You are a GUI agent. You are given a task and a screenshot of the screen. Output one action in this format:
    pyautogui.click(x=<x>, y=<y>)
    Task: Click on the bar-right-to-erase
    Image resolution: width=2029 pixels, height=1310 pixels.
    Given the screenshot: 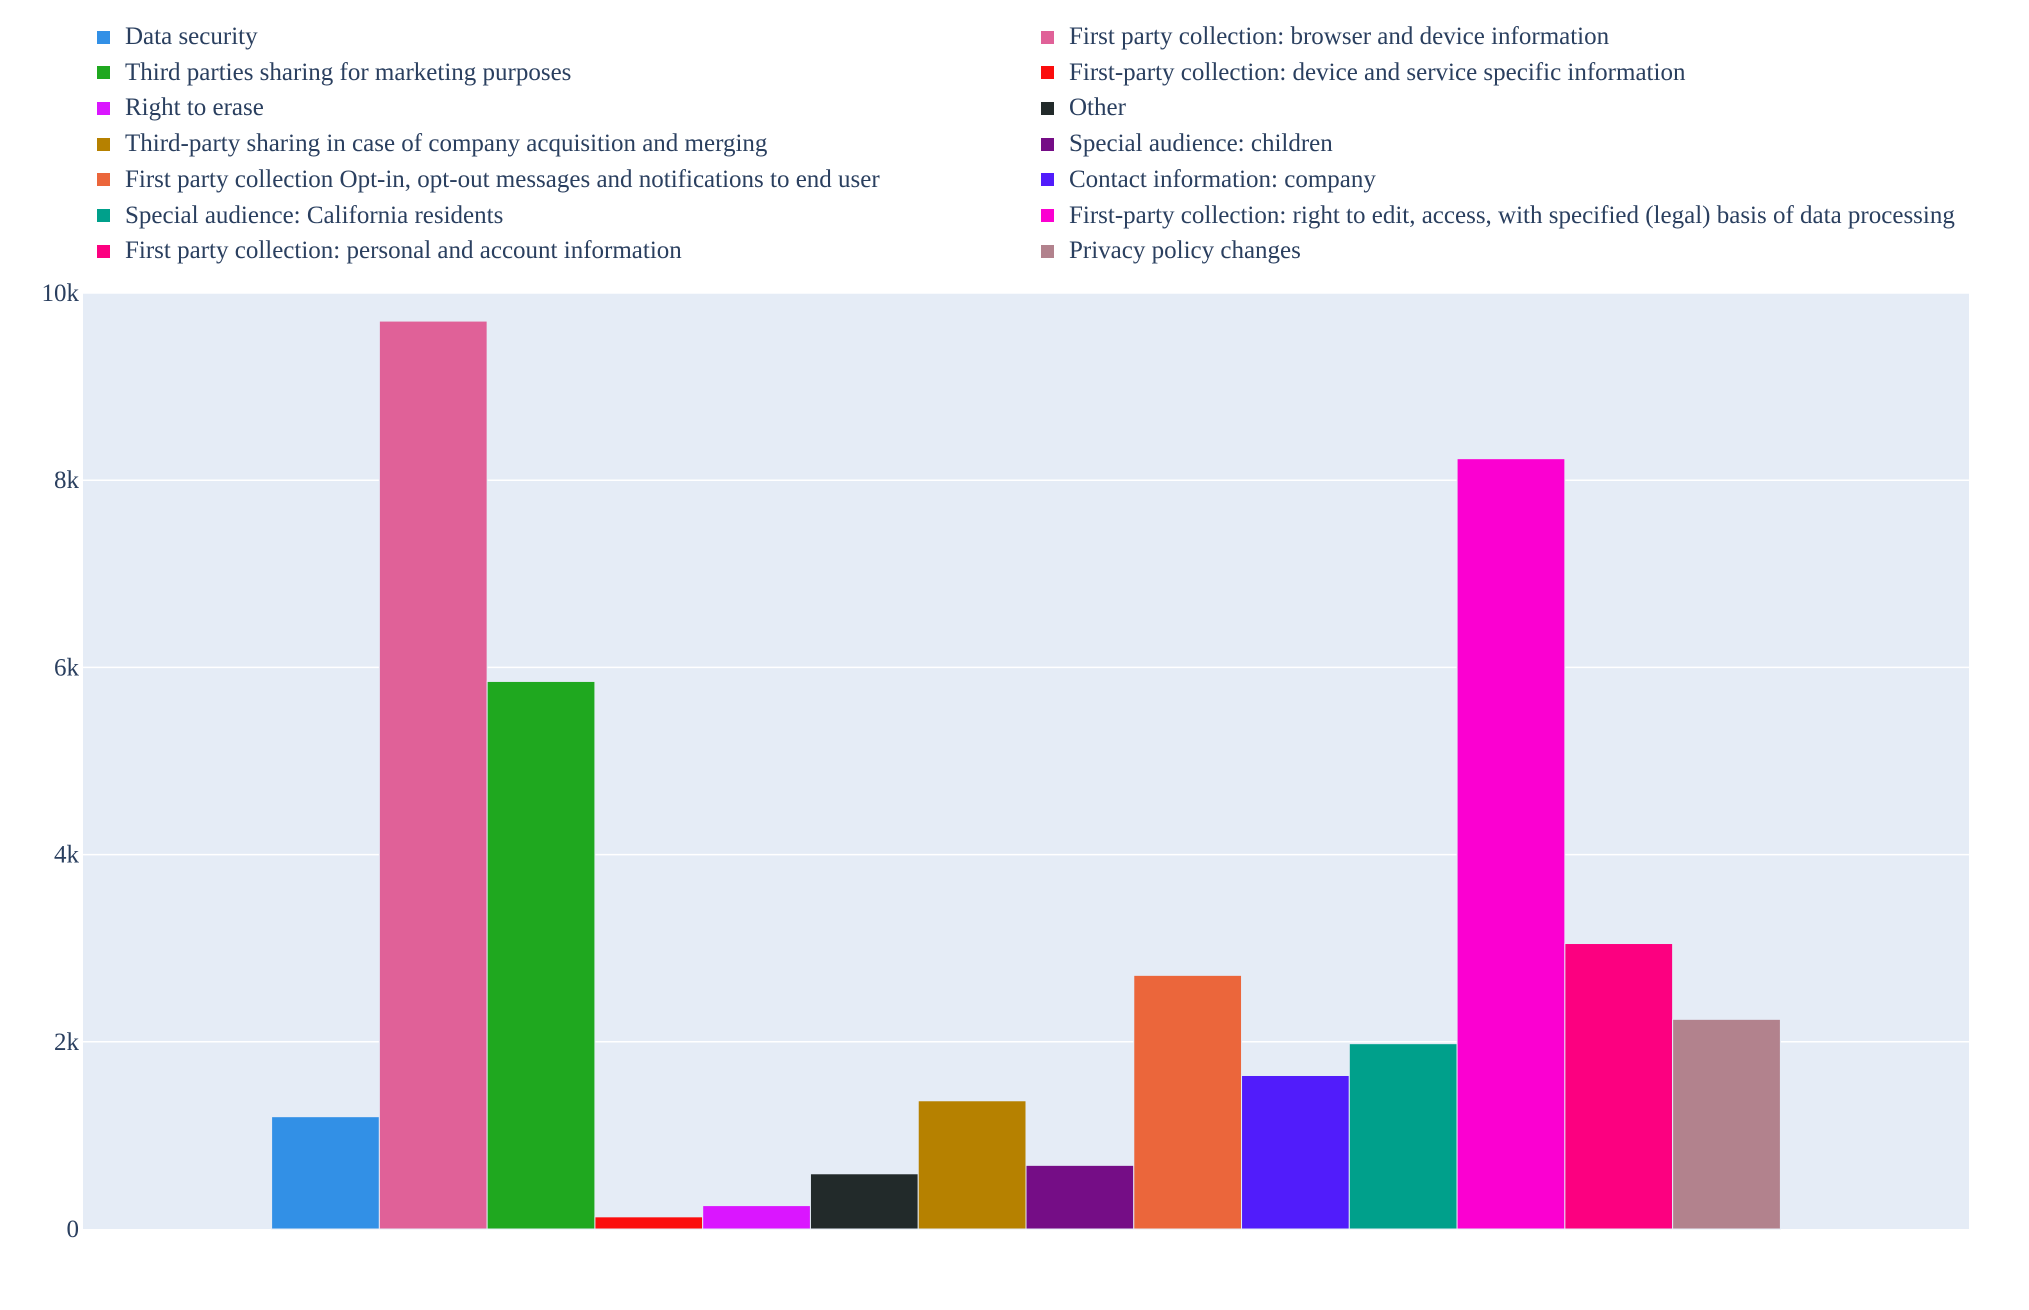 What is the action you would take?
    pyautogui.click(x=756, y=1217)
    